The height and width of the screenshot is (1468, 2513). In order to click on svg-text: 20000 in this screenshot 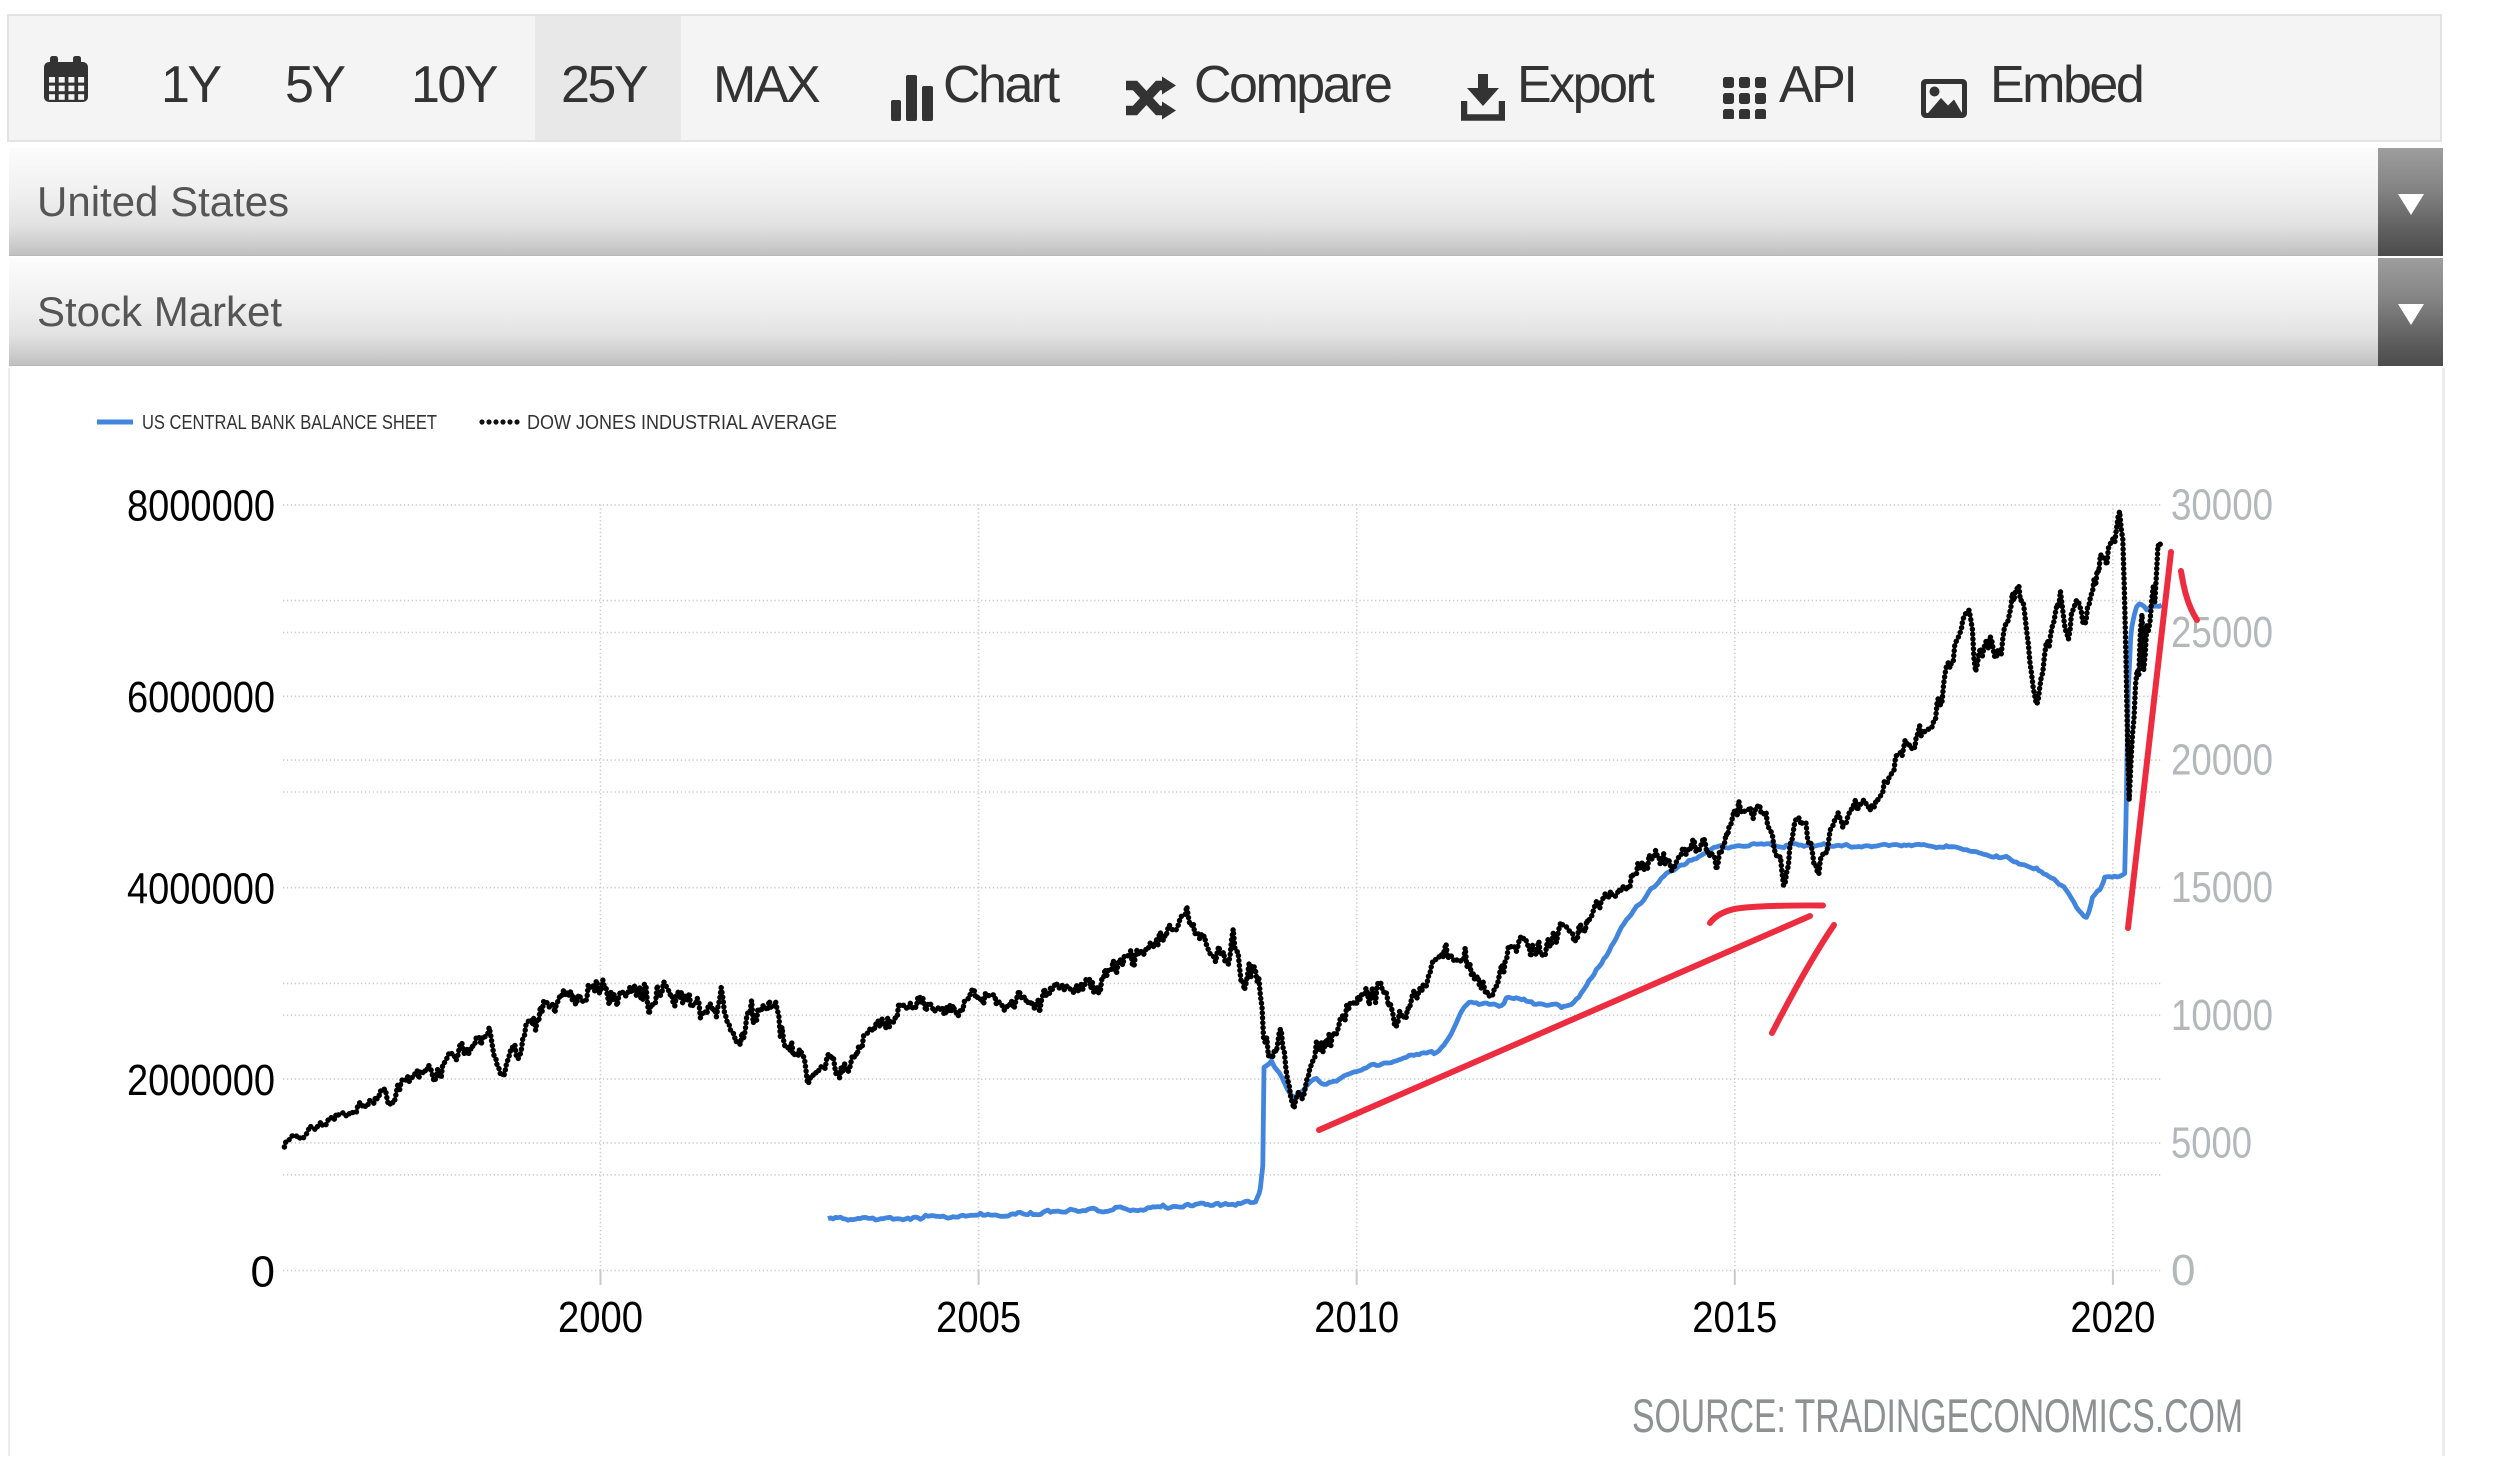, I will do `click(2222, 760)`.